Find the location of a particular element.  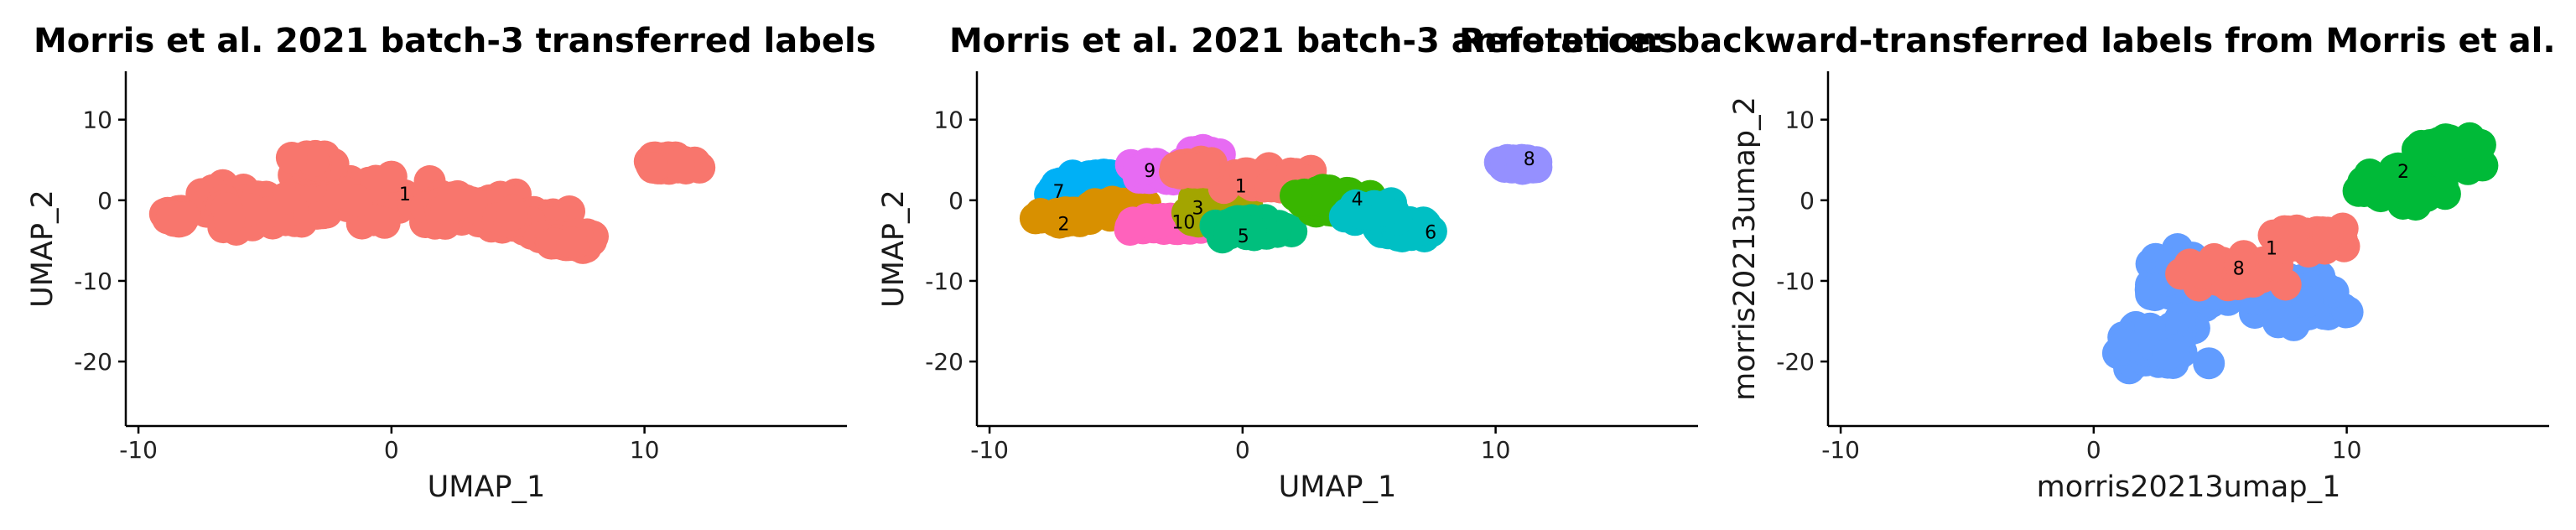

cluster-label: 9 is located at coordinates (1150, 171).